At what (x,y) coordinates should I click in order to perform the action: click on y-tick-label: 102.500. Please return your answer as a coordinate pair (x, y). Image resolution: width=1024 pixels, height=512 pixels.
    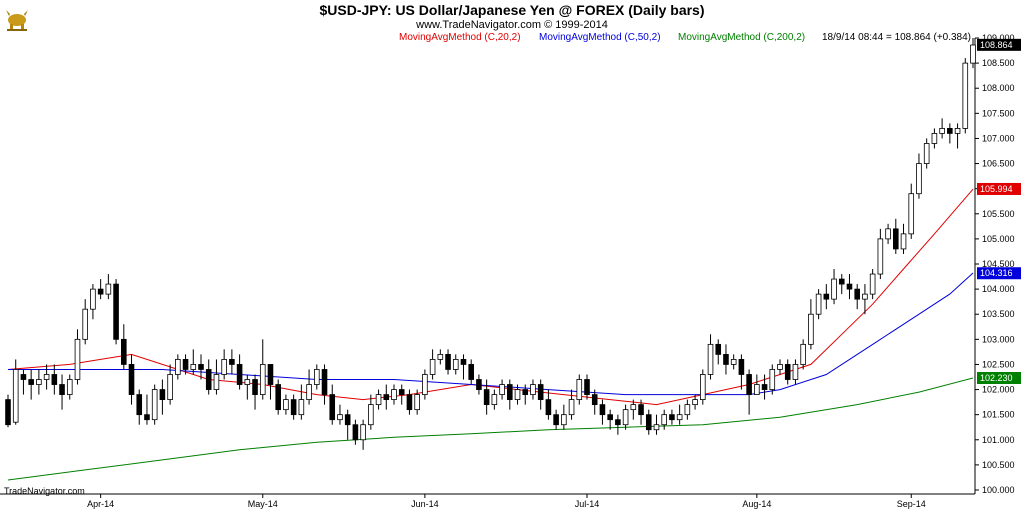
    Looking at the image, I should click on (998, 364).